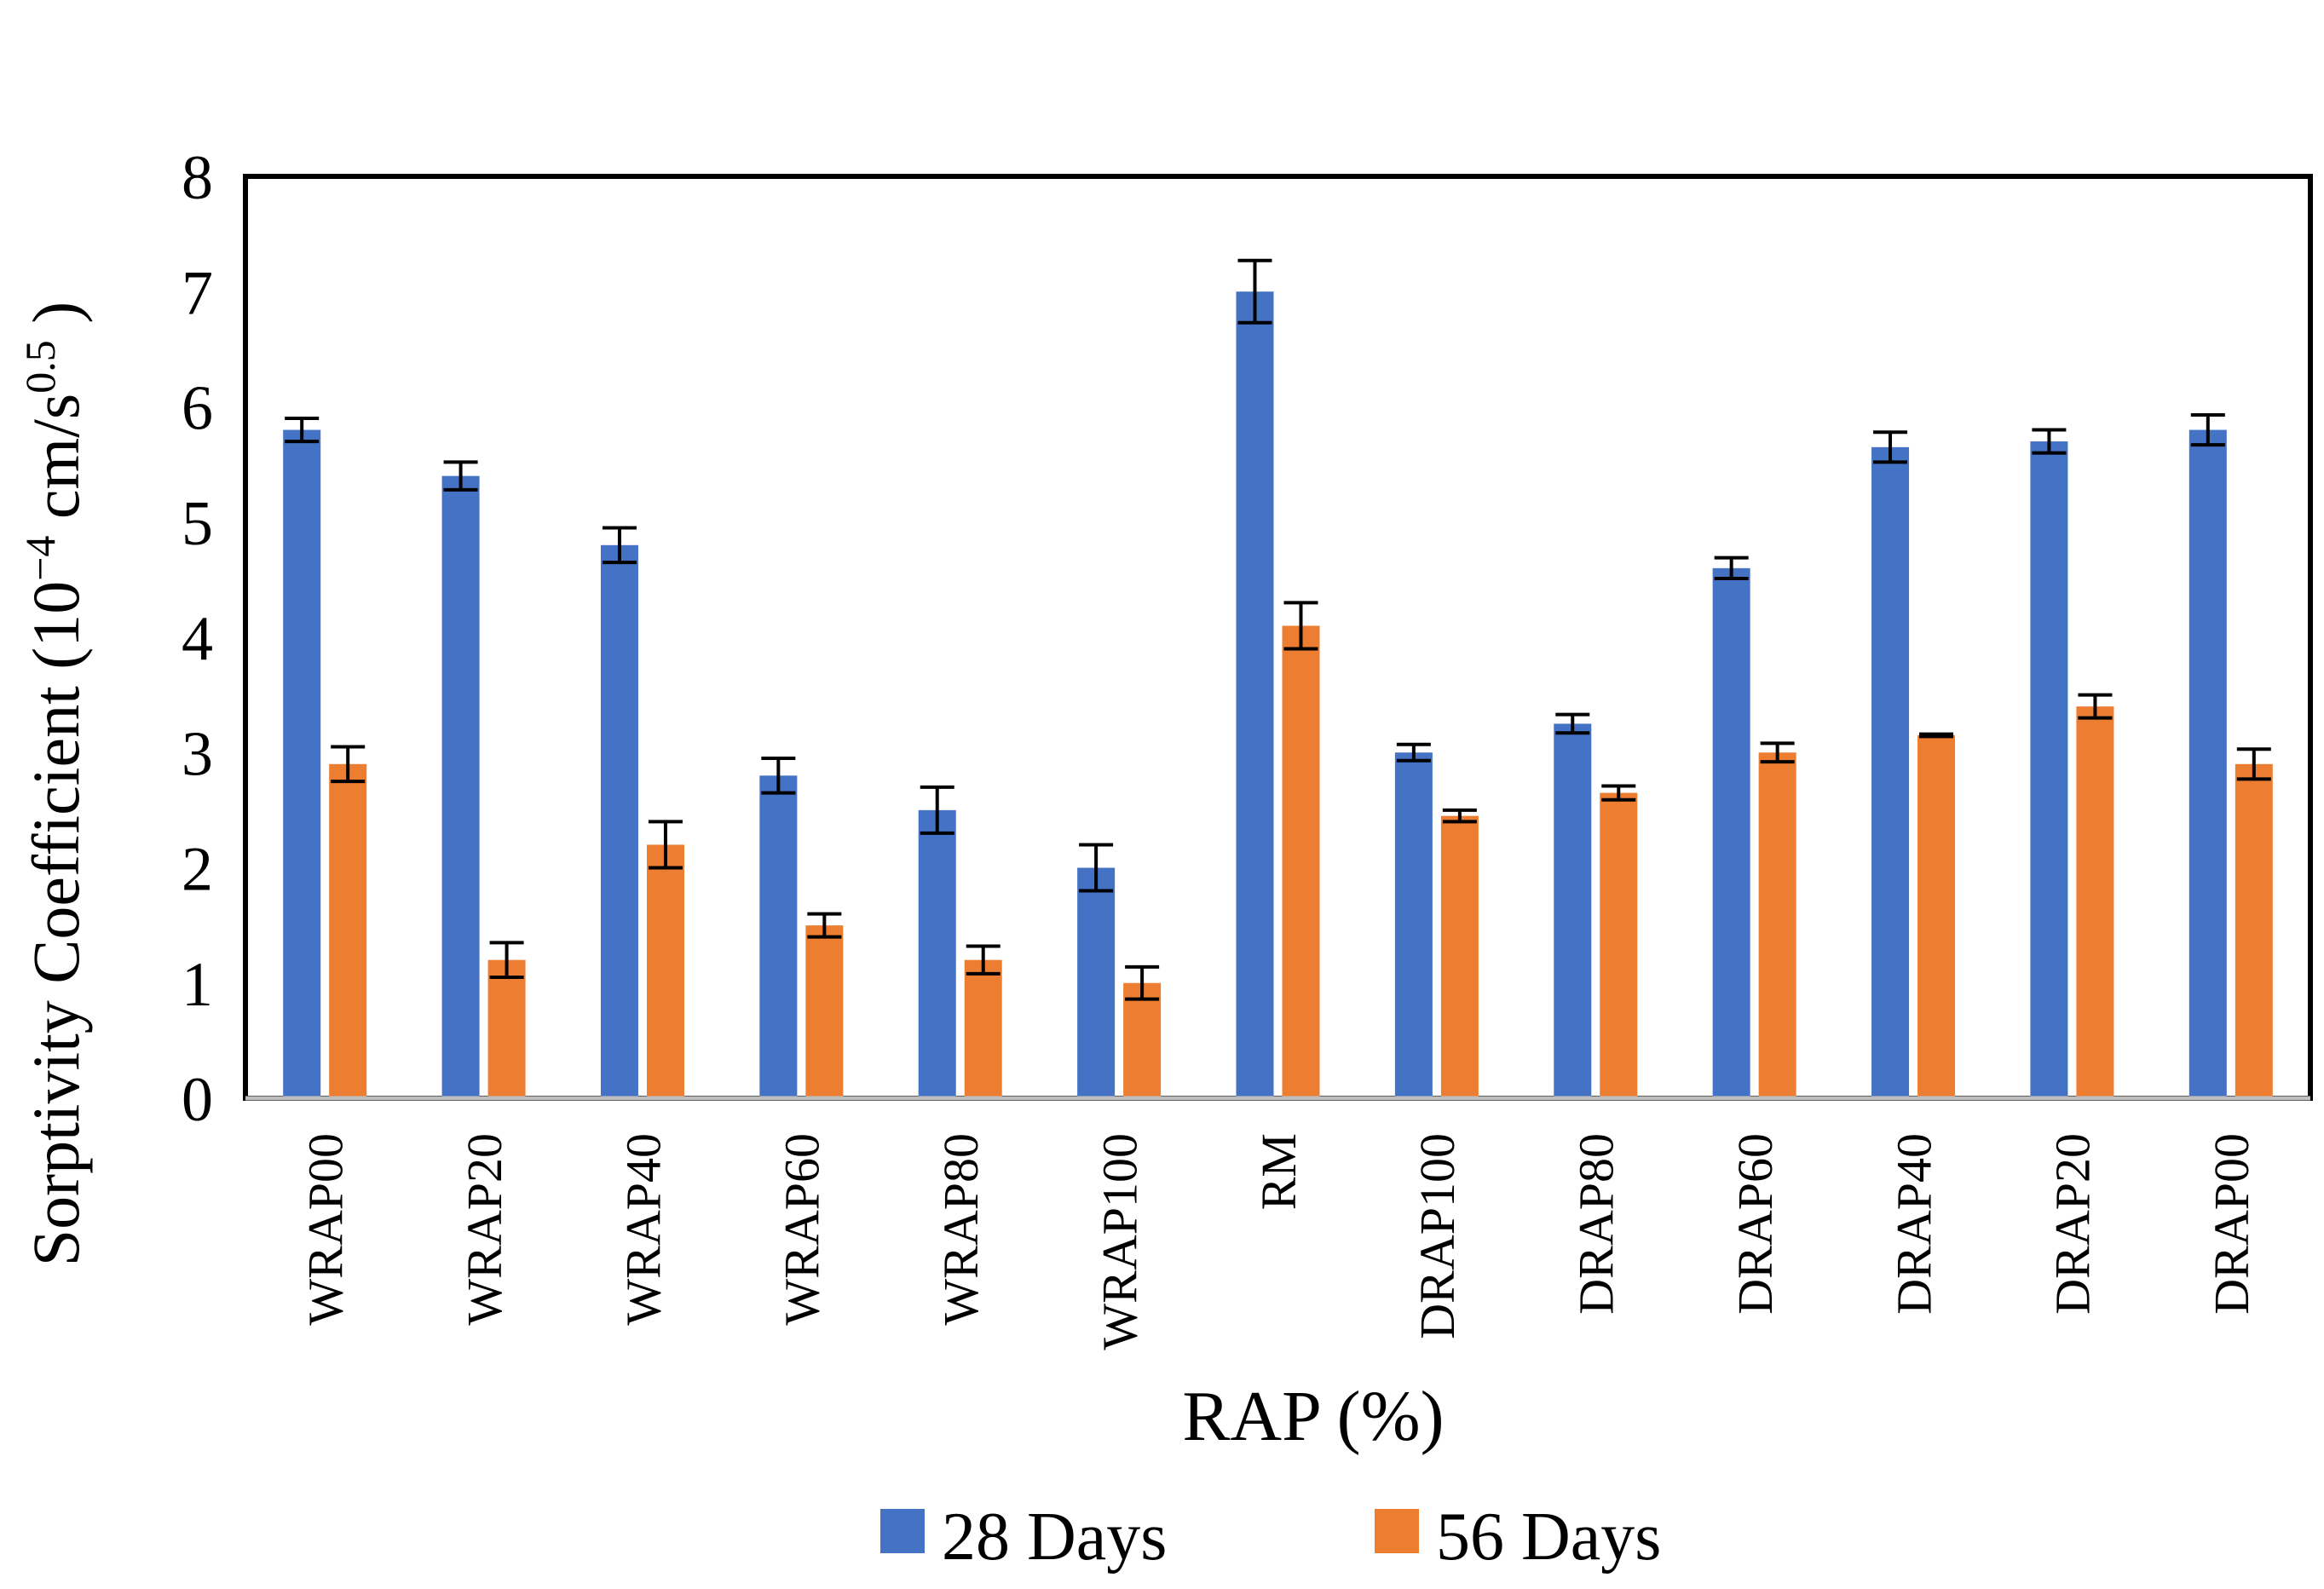 This screenshot has width=2324, height=1589. What do you see at coordinates (643, 1229) in the screenshot?
I see `x-tick-label-wrap40: WRAP40` at bounding box center [643, 1229].